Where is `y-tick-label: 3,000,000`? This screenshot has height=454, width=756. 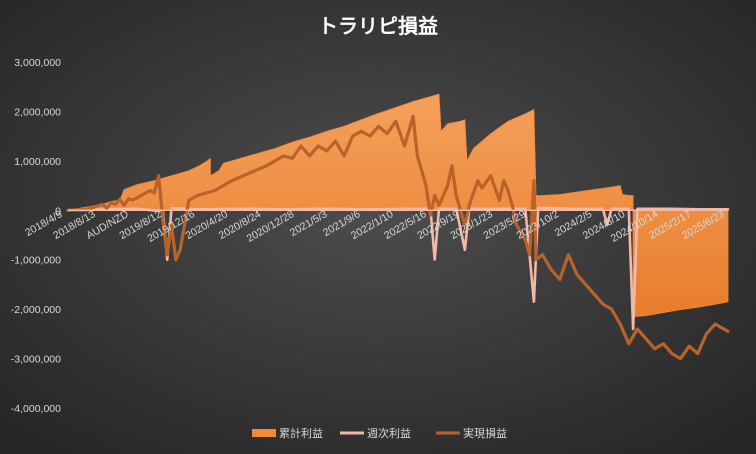 y-tick-label: 3,000,000 is located at coordinates (37, 63).